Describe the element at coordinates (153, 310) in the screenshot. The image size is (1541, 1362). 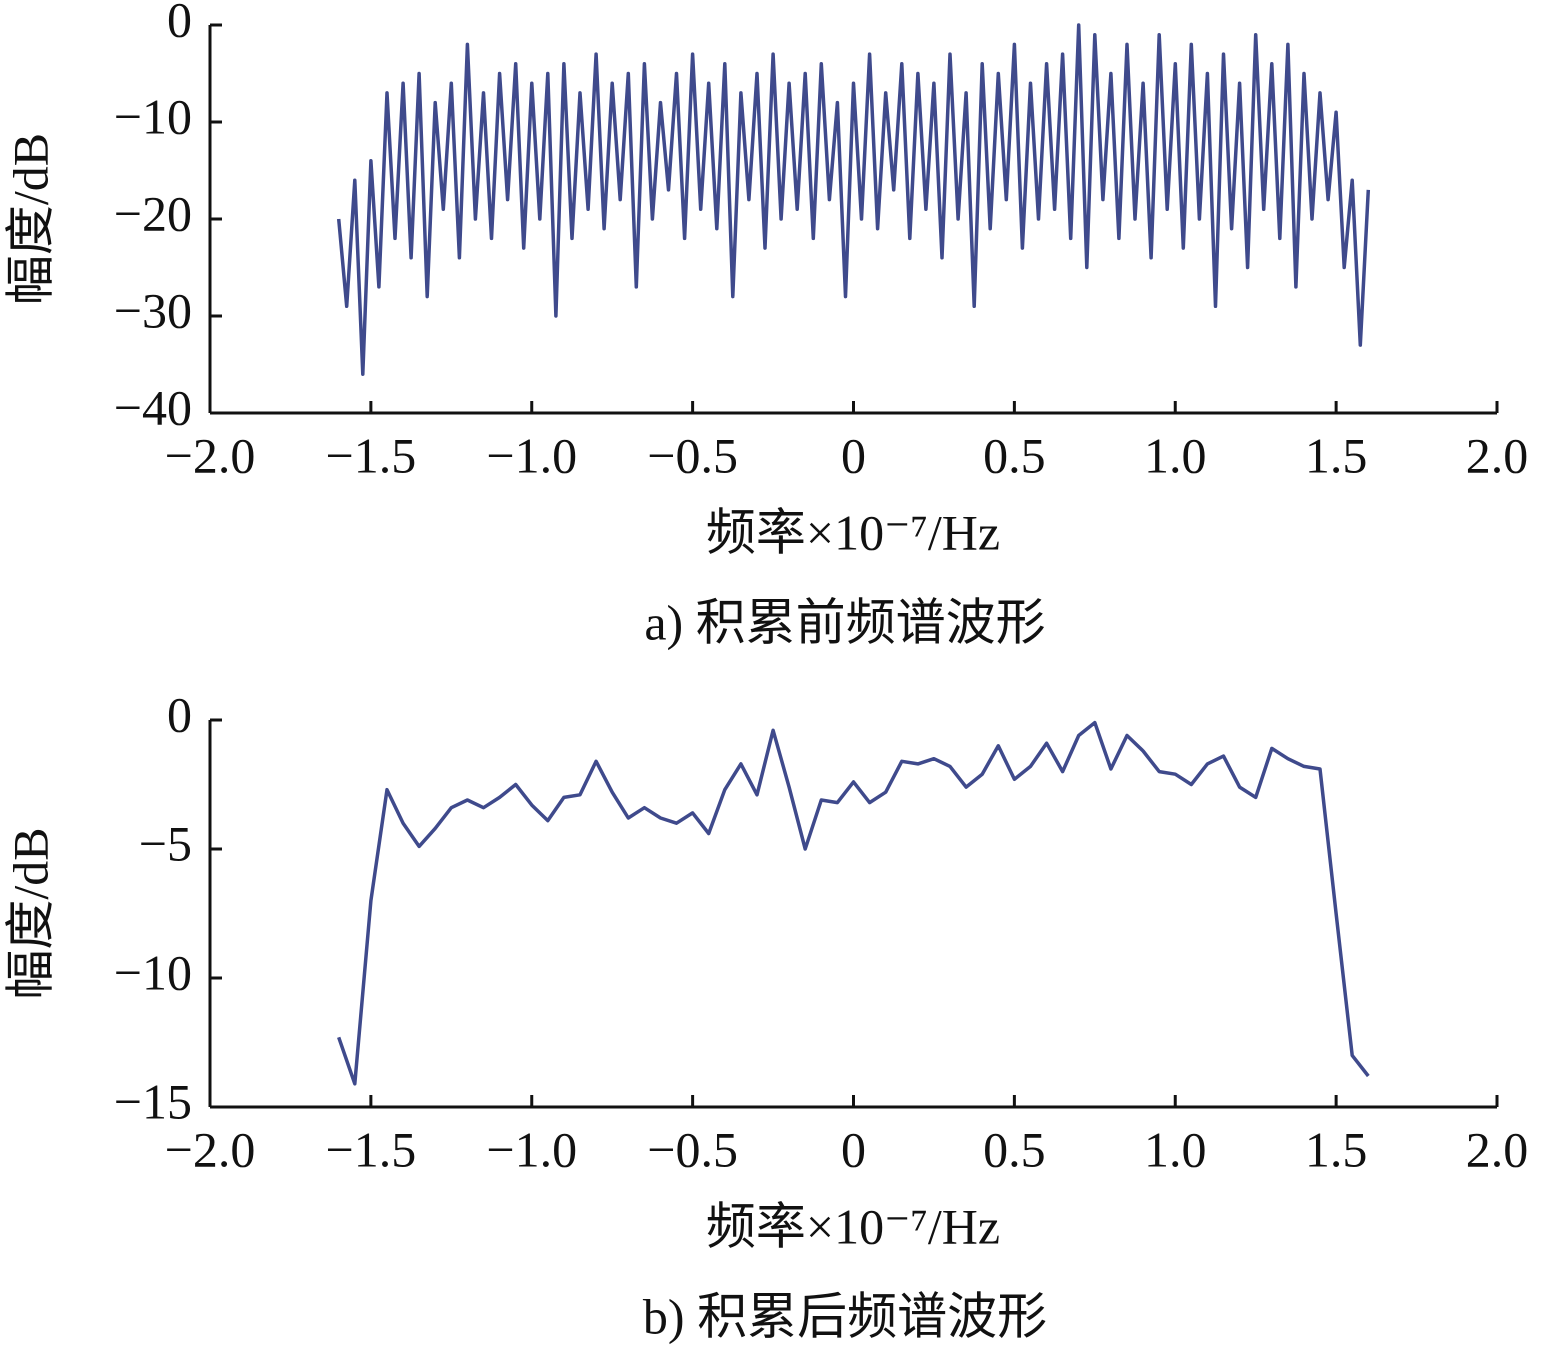
I see `y-tick-label: −30` at that location.